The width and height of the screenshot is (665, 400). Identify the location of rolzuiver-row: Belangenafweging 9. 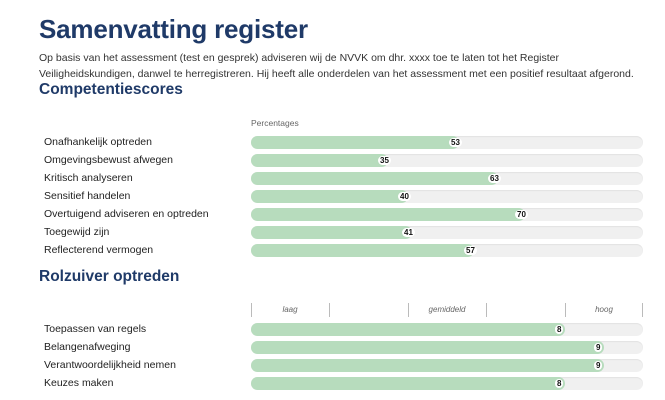
(332, 348).